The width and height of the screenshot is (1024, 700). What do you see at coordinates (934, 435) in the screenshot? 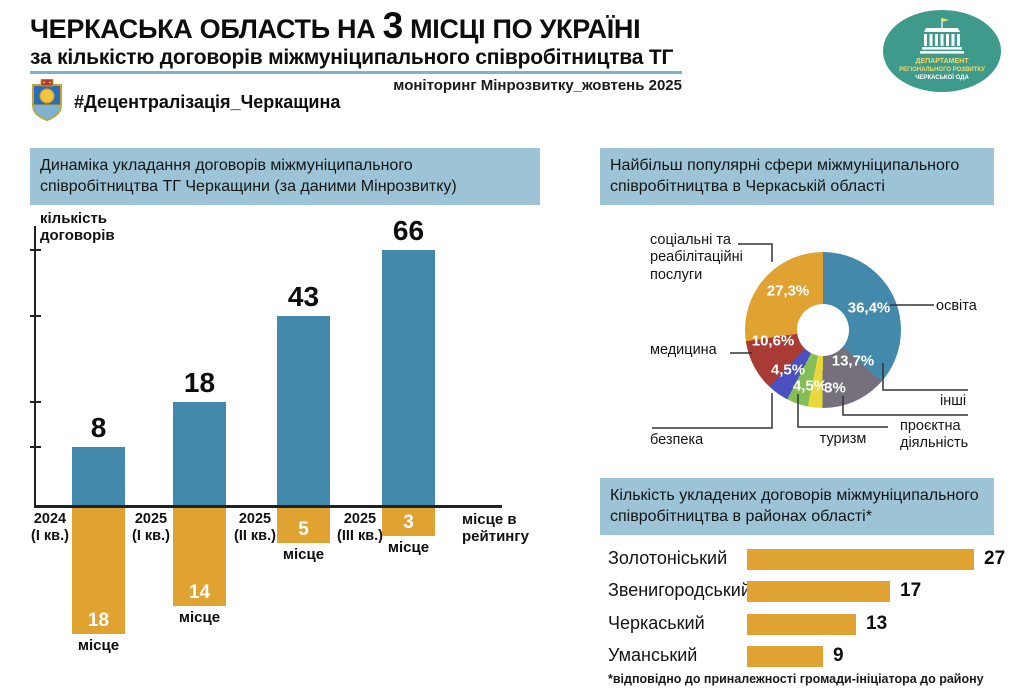
I see `slice-category-label: проєктна діяльність` at bounding box center [934, 435].